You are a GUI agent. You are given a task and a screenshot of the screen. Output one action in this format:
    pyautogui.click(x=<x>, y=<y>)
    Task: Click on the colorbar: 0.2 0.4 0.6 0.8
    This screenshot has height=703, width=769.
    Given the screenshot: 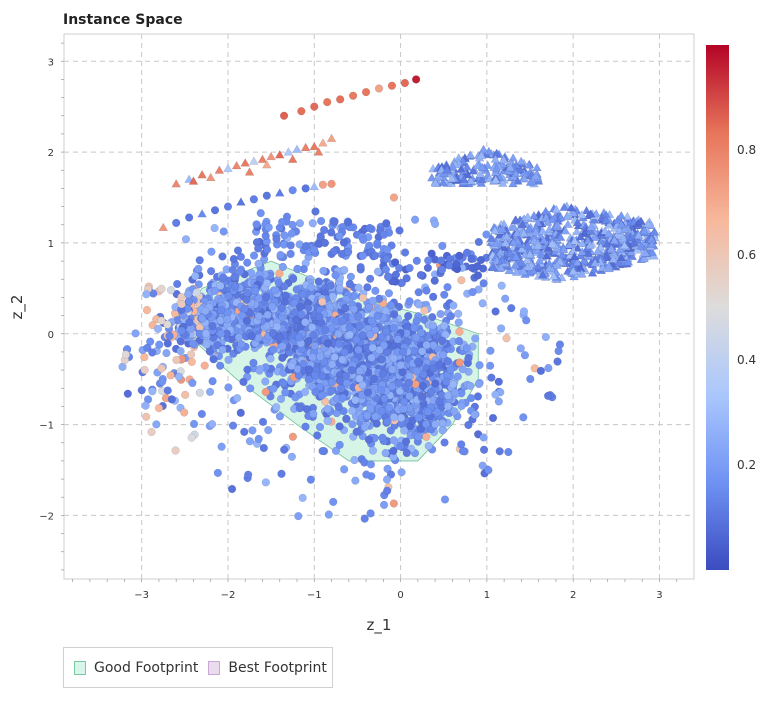 What is the action you would take?
    pyautogui.click(x=731, y=307)
    